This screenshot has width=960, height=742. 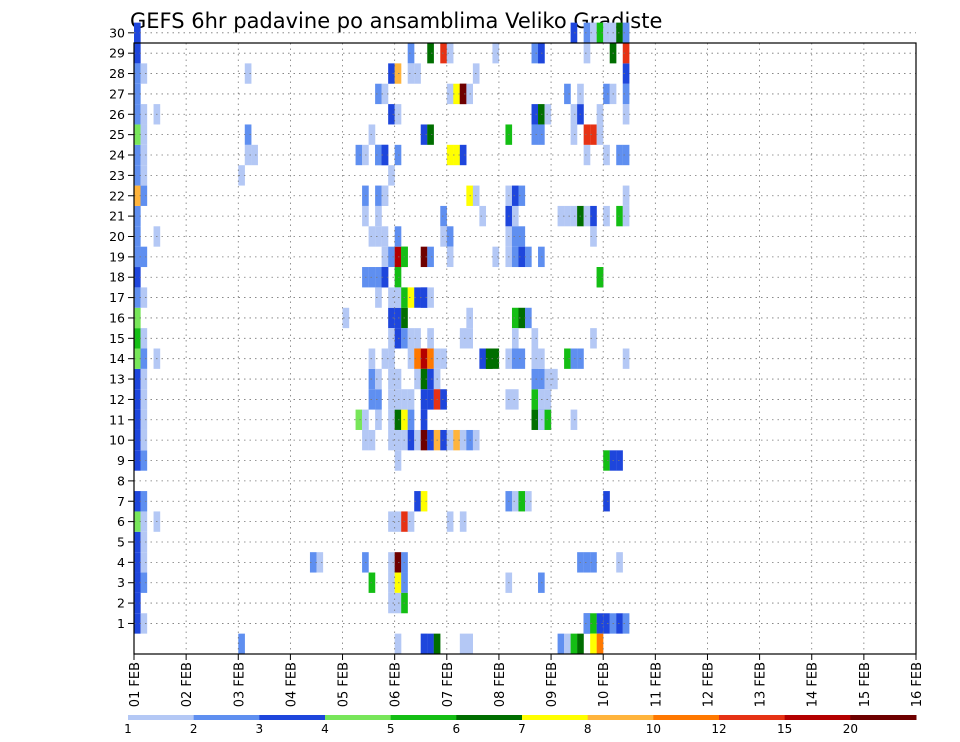 What do you see at coordinates (588, 729) in the screenshot?
I see `legend-label: 8` at bounding box center [588, 729].